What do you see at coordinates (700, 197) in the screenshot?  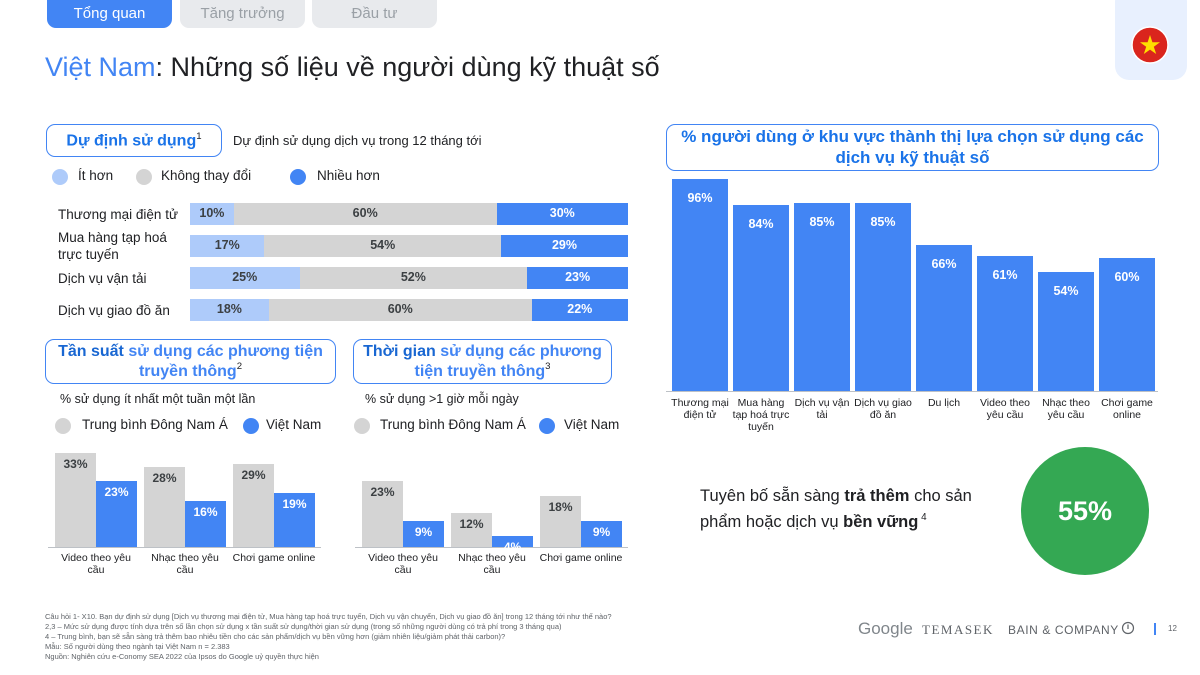 I see `value-label: 96%` at bounding box center [700, 197].